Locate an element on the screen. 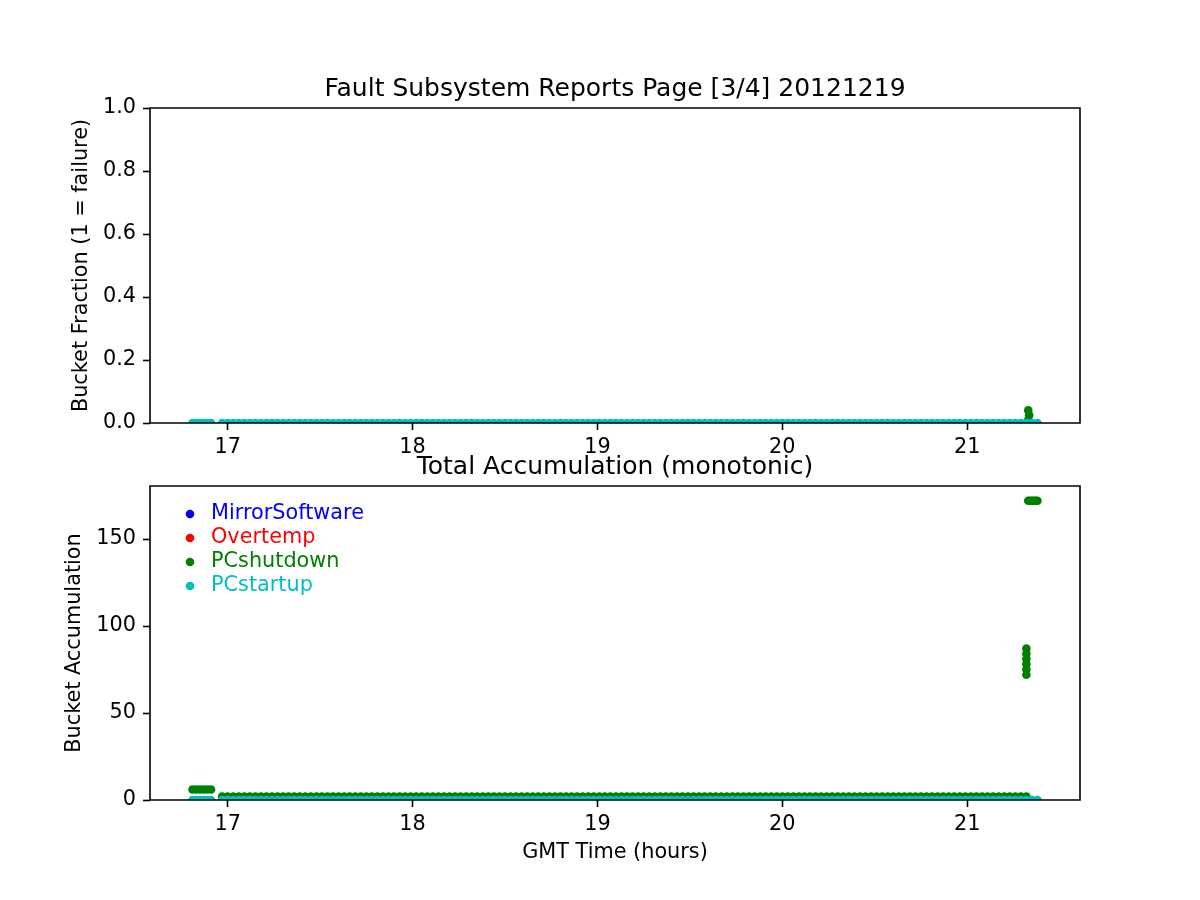 This screenshot has height=900, width=1200. x-axis-title: GMT Time (hours) is located at coordinates (615, 851).